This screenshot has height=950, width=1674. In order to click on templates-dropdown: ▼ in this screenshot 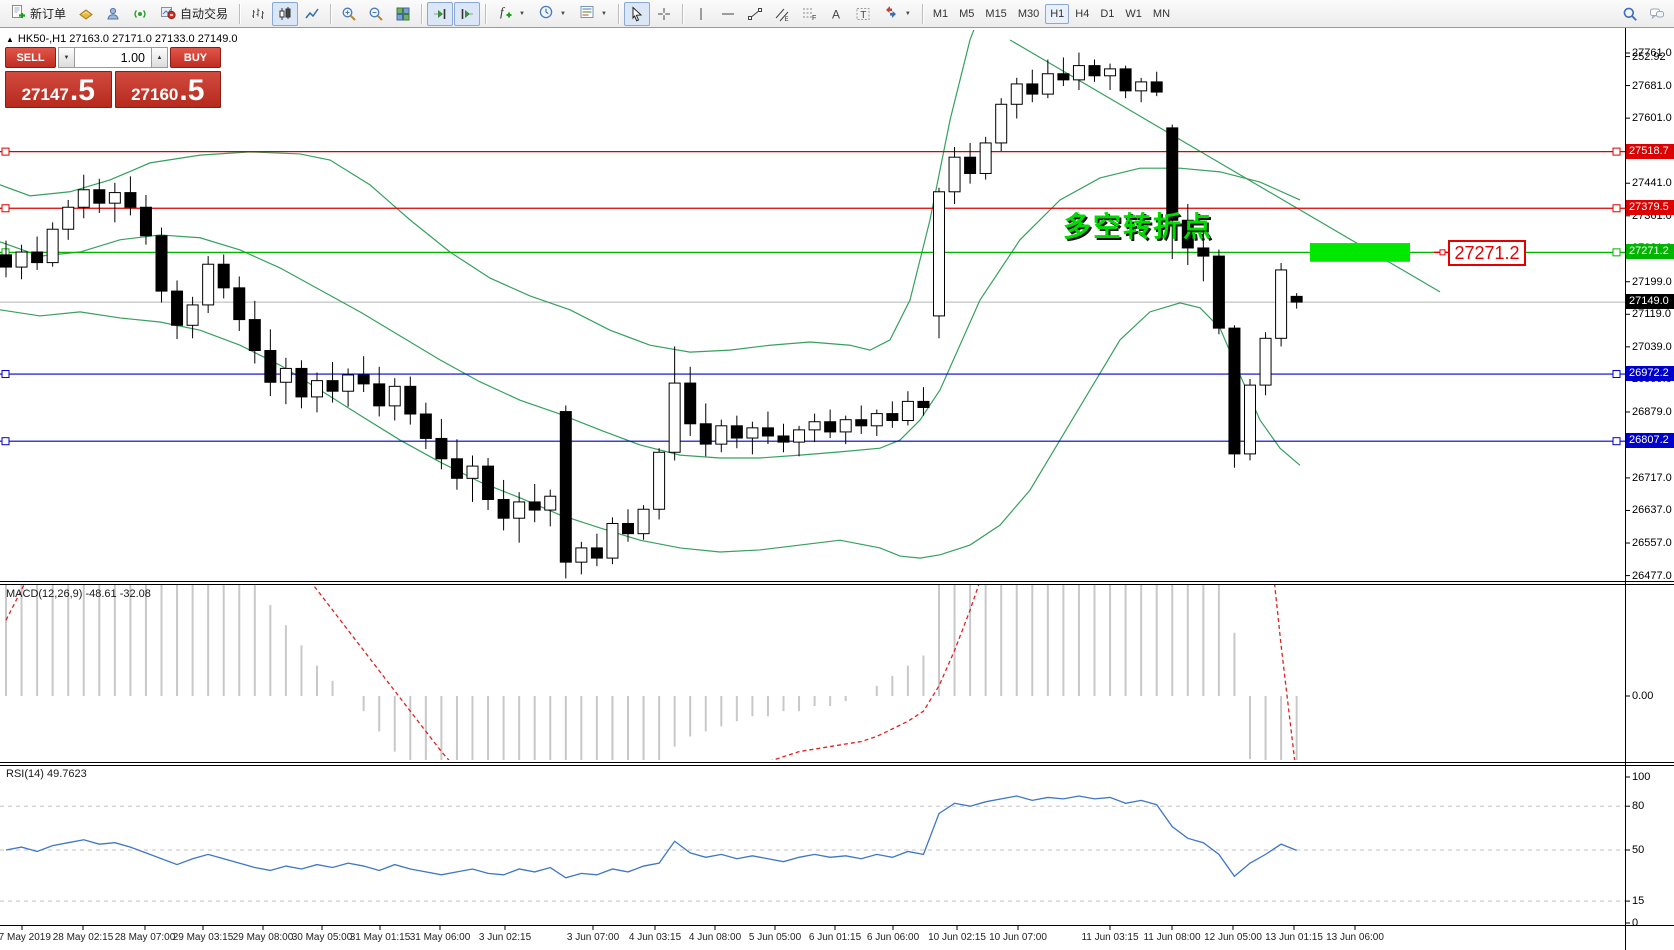, I will do `click(593, 14)`.